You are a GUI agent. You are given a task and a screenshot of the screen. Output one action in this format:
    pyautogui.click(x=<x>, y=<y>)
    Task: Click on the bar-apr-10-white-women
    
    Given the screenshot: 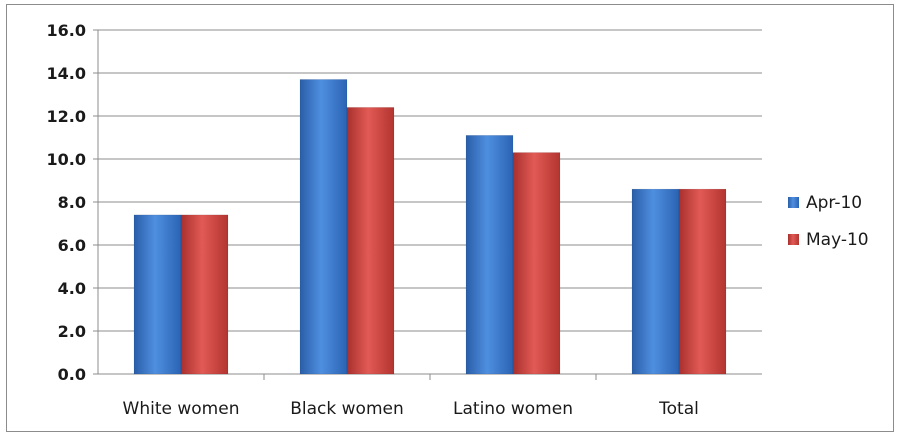 What is the action you would take?
    pyautogui.click(x=157, y=294)
    